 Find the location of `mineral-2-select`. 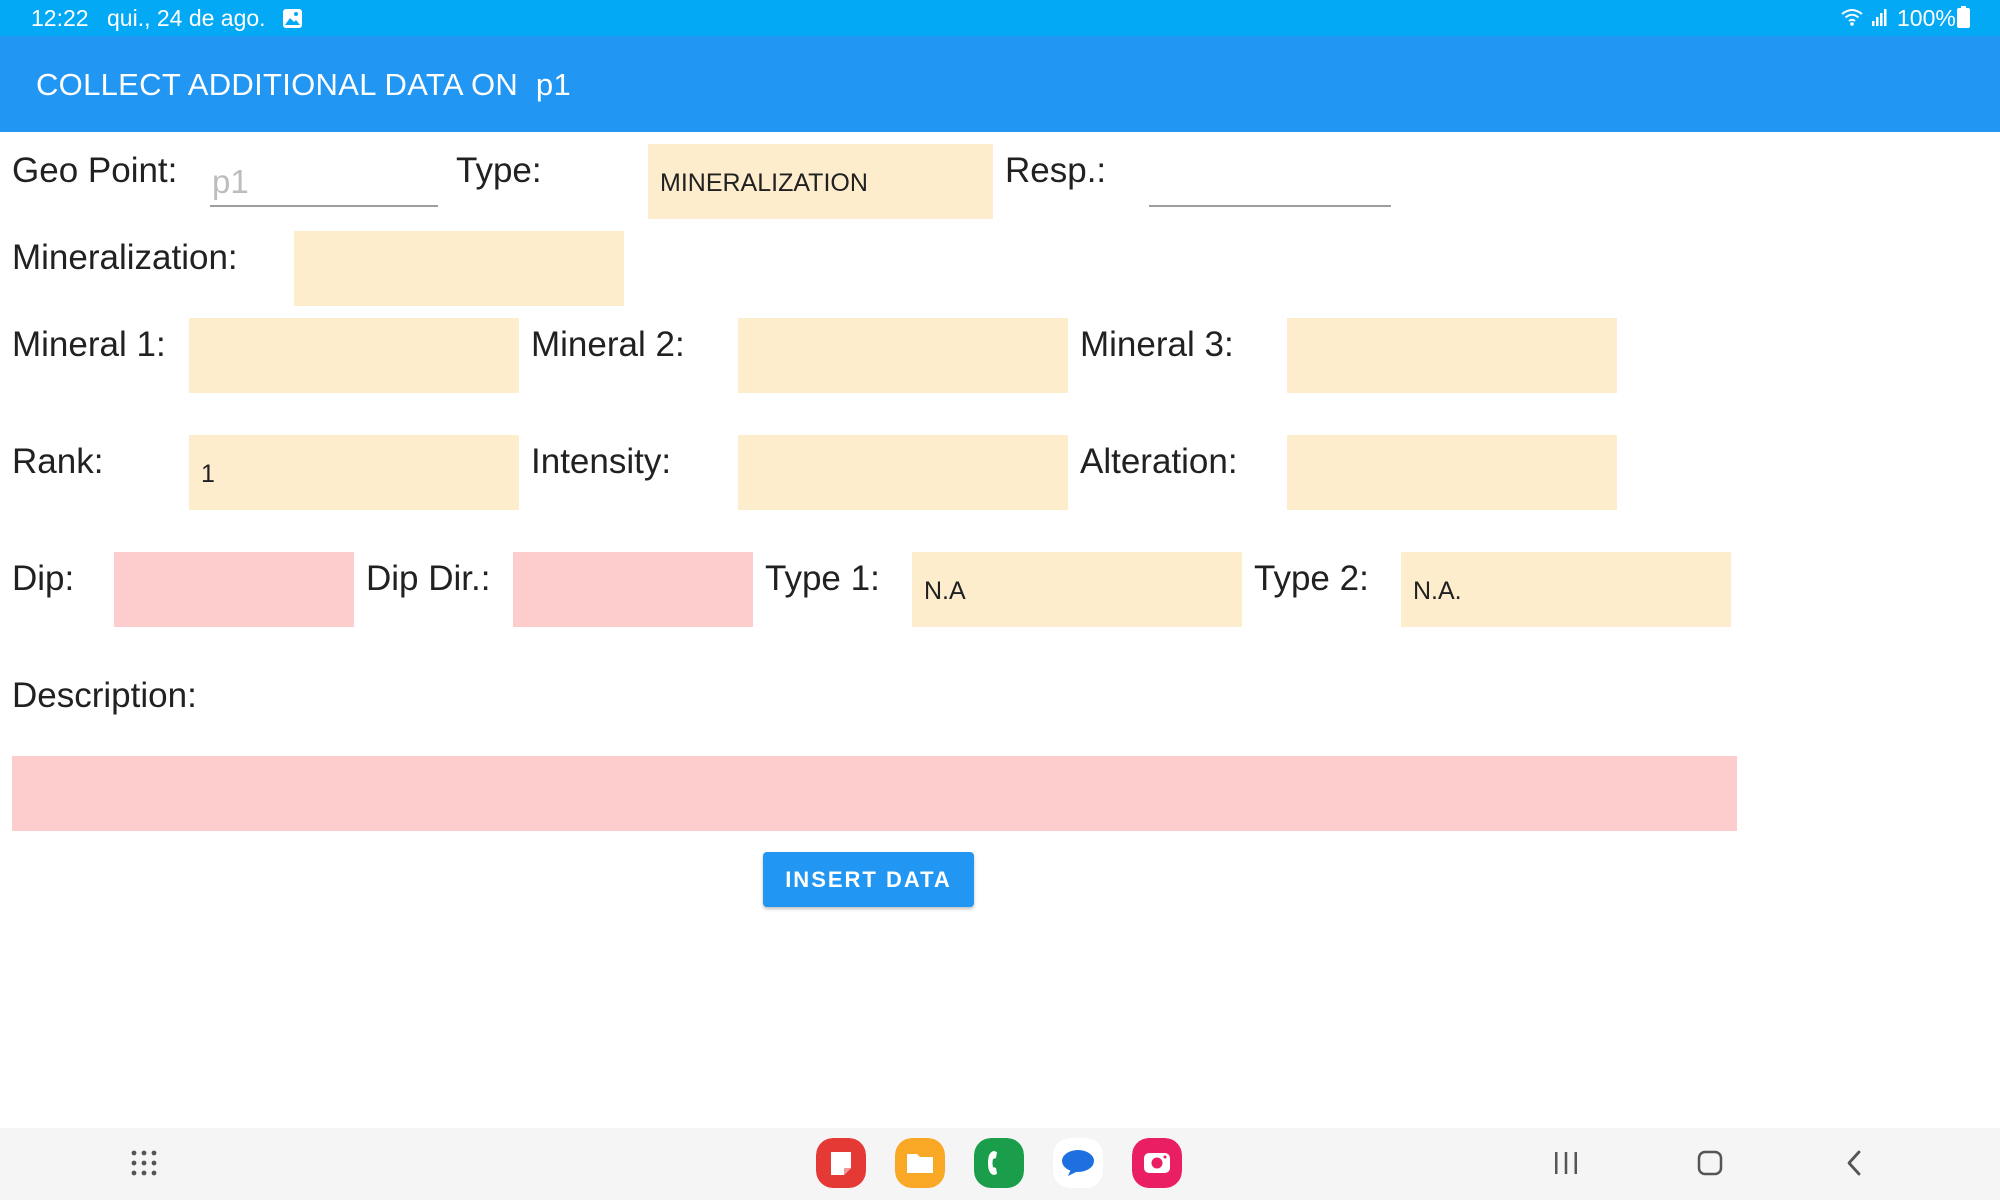

mineral-2-select is located at coordinates (903, 355).